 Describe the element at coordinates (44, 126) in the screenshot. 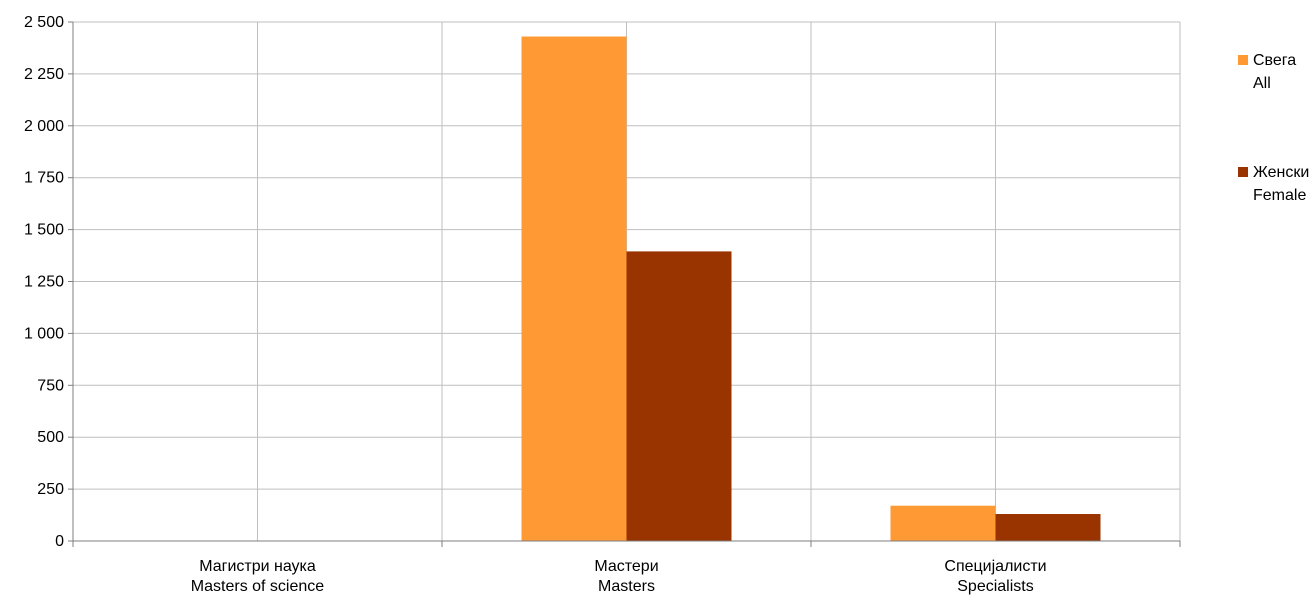

I see `y-tick-label: 2 000` at that location.